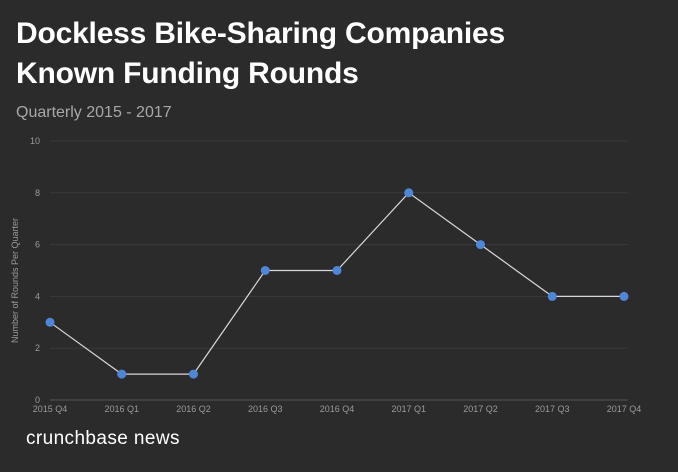 The height and width of the screenshot is (472, 678). I want to click on y-axis-label: Number of Rounds Per Quarter, so click(15, 280).